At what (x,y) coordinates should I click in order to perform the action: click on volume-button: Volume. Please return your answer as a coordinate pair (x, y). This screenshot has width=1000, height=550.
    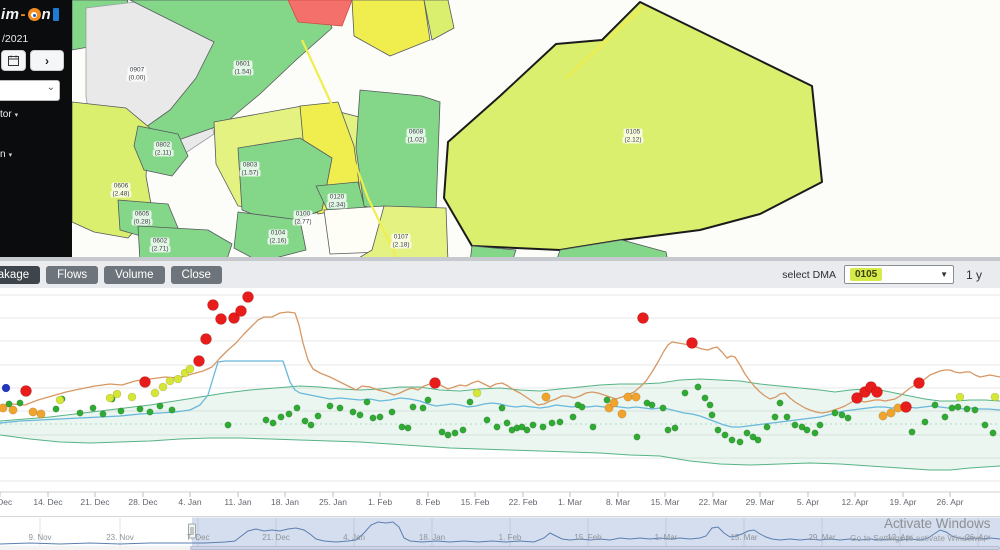
    Looking at the image, I should click on (134, 274).